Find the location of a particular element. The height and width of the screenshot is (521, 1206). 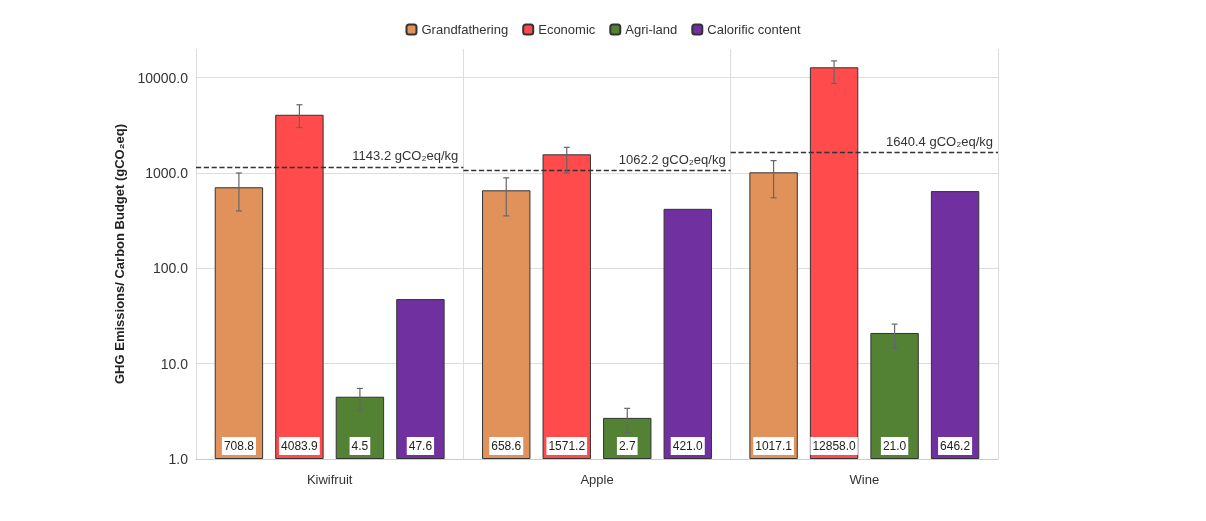

y-tick-label: 10000.0 is located at coordinates (163, 77).